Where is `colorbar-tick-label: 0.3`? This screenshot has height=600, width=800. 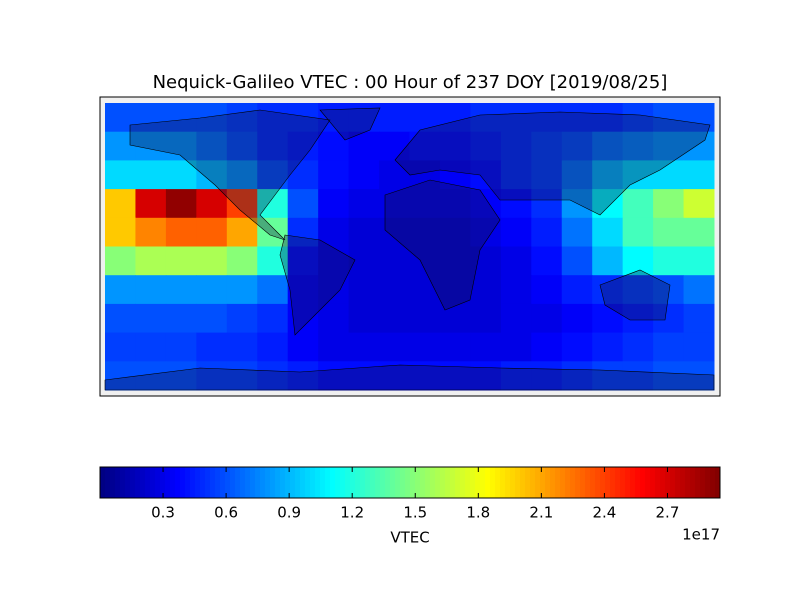 colorbar-tick-label: 0.3 is located at coordinates (163, 513).